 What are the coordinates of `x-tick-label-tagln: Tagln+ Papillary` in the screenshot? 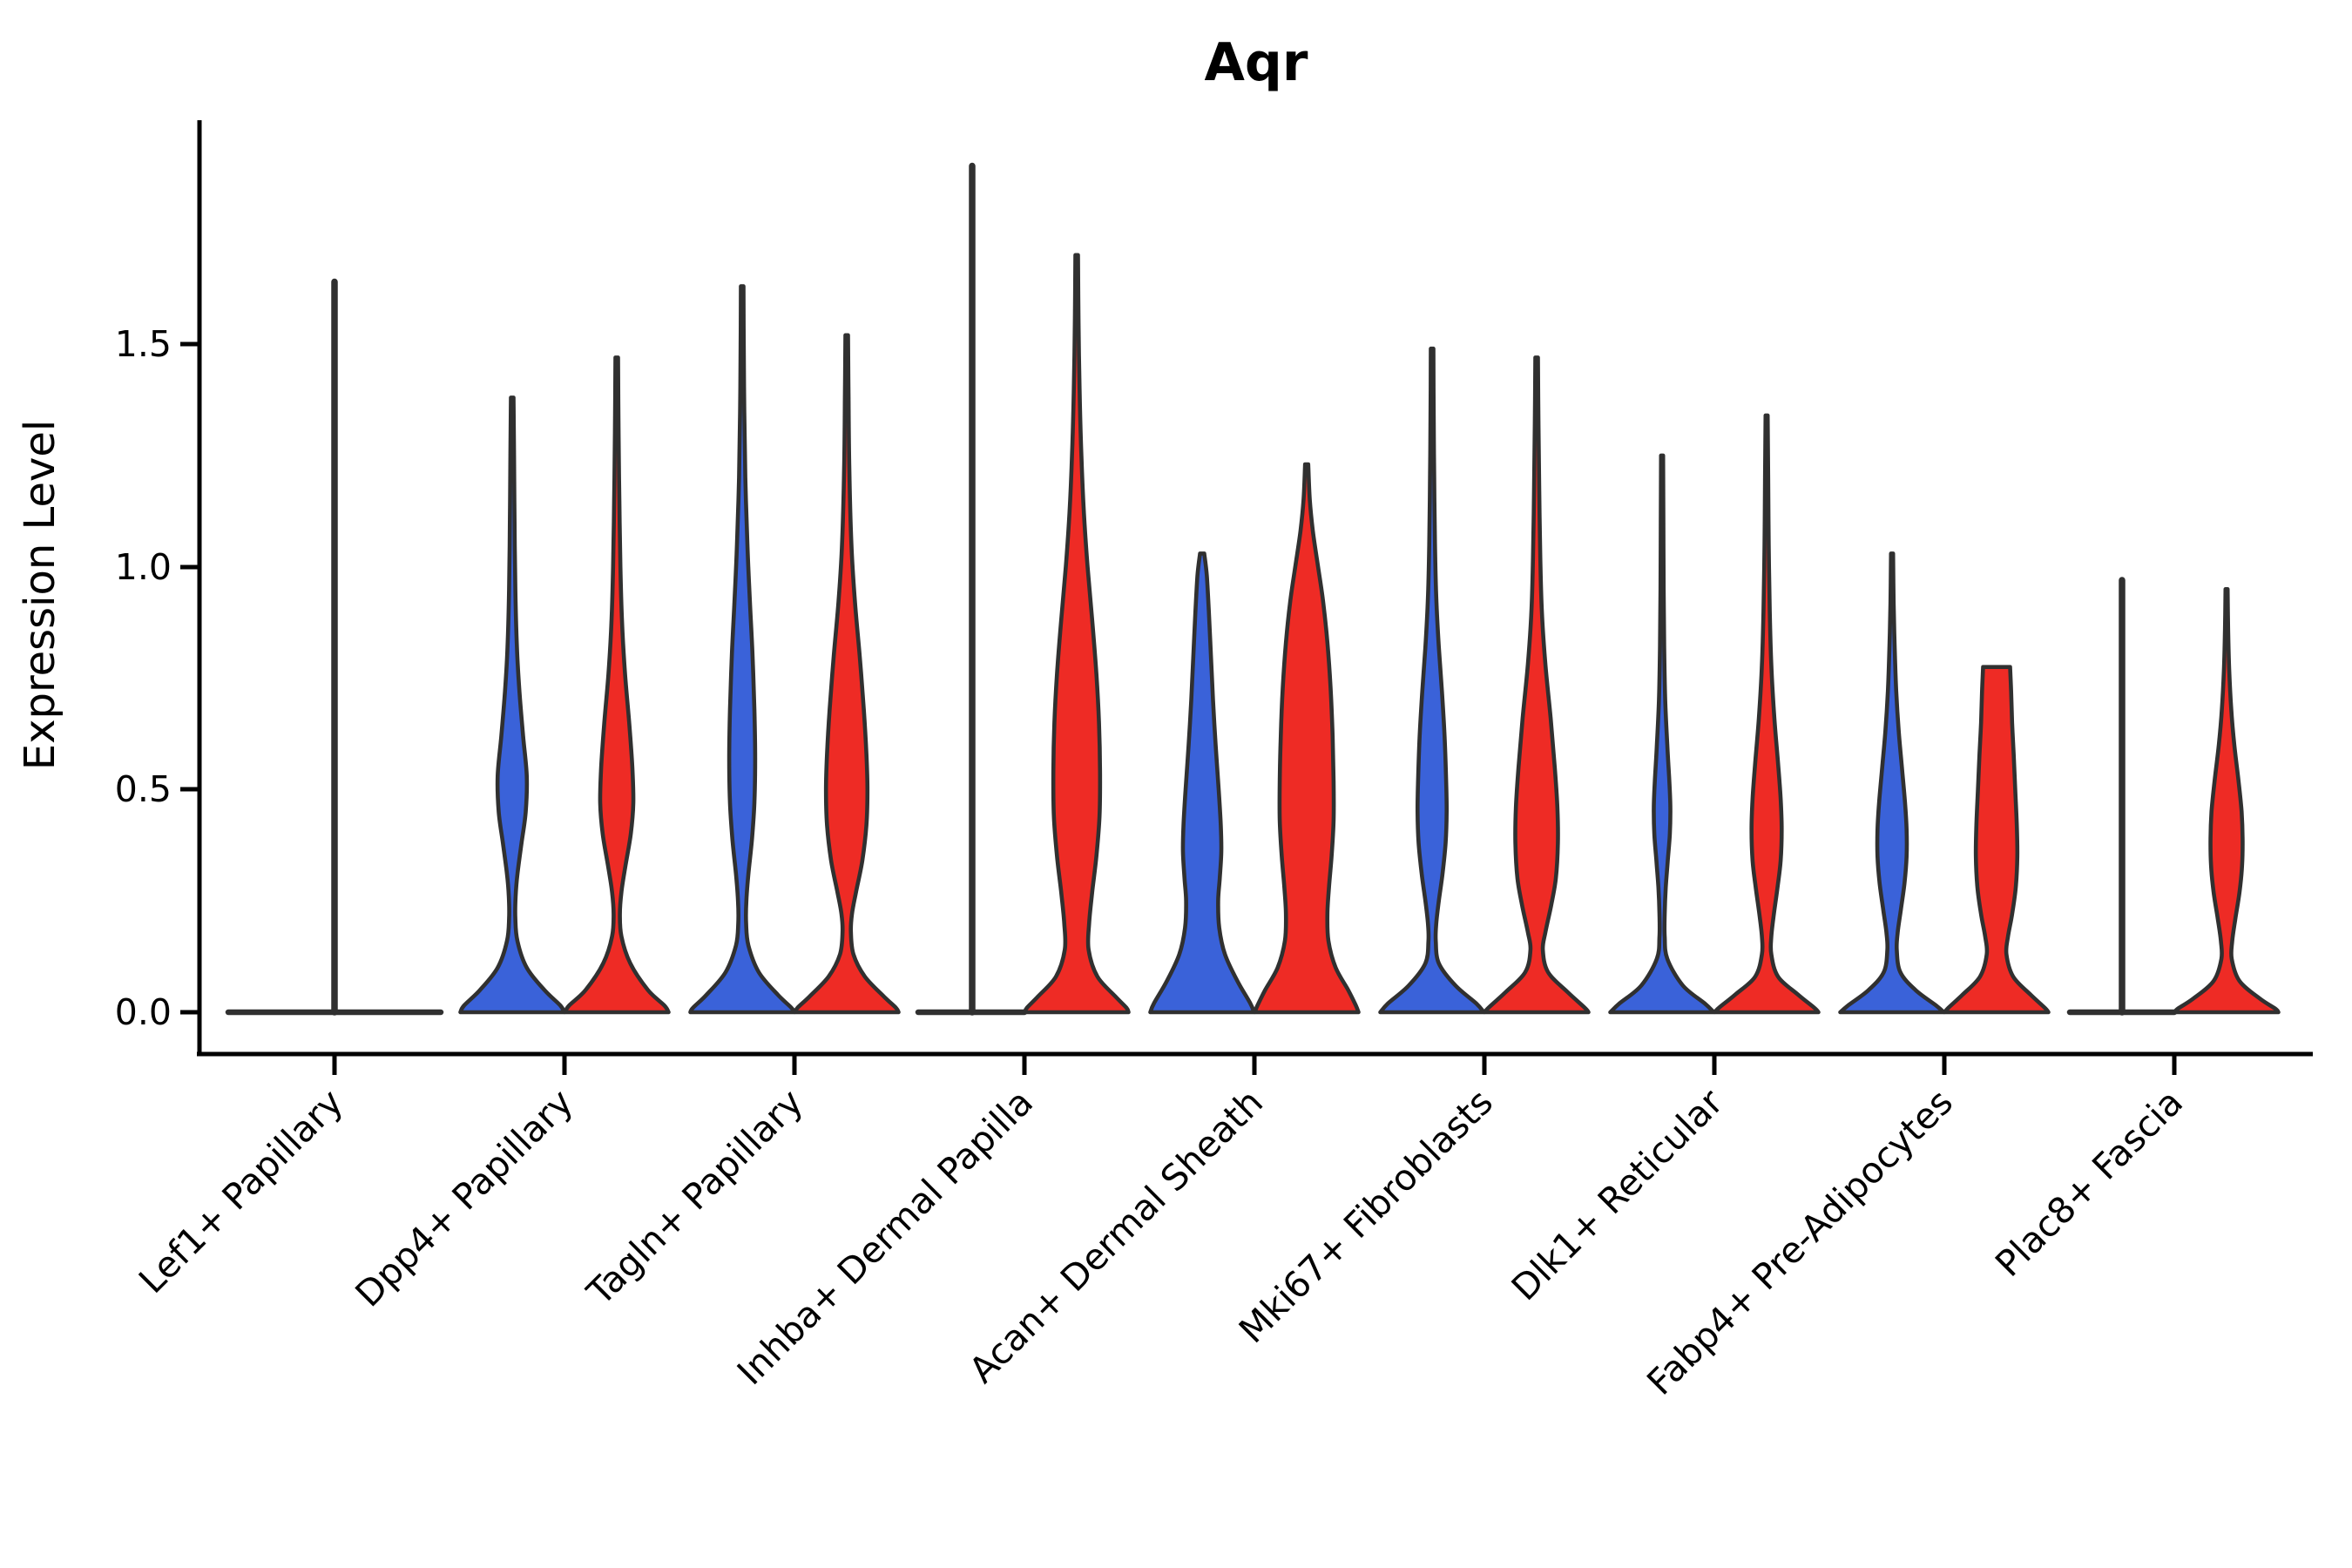 It's located at (694, 1197).